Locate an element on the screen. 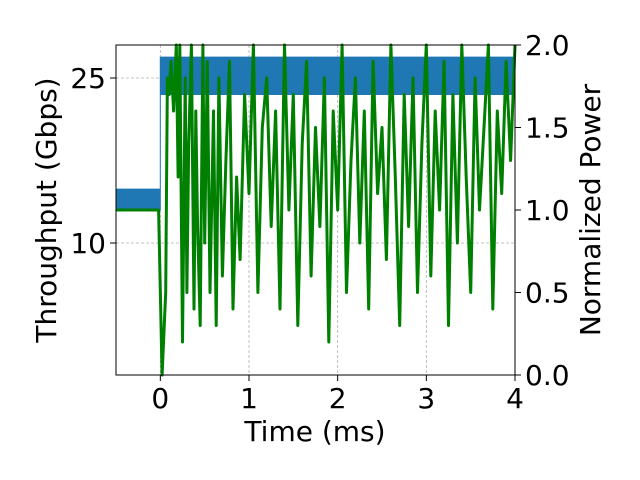 The height and width of the screenshot is (480, 640). x-tick-label: 2 is located at coordinates (338, 398).